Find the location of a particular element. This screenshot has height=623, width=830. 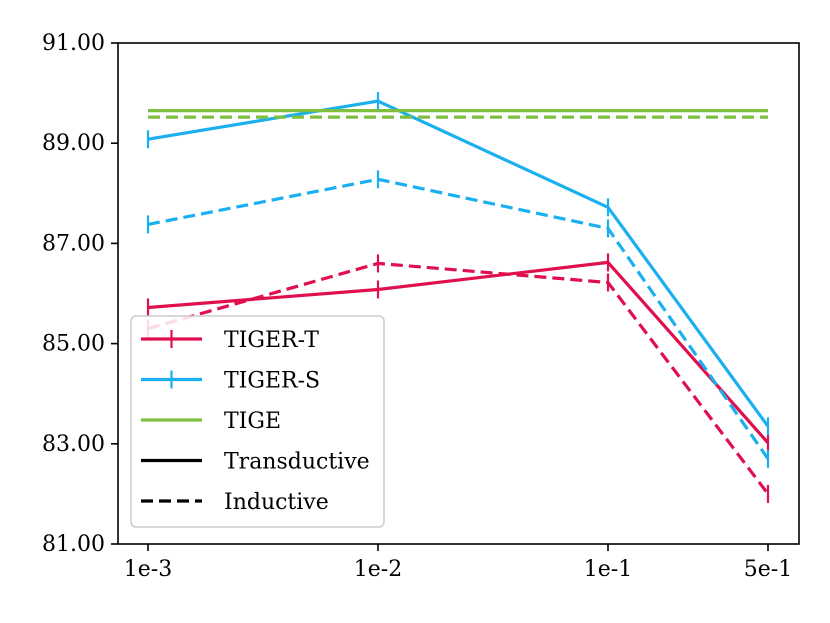

legend-entry-tiger-t: TIGER-T is located at coordinates (230, 340).